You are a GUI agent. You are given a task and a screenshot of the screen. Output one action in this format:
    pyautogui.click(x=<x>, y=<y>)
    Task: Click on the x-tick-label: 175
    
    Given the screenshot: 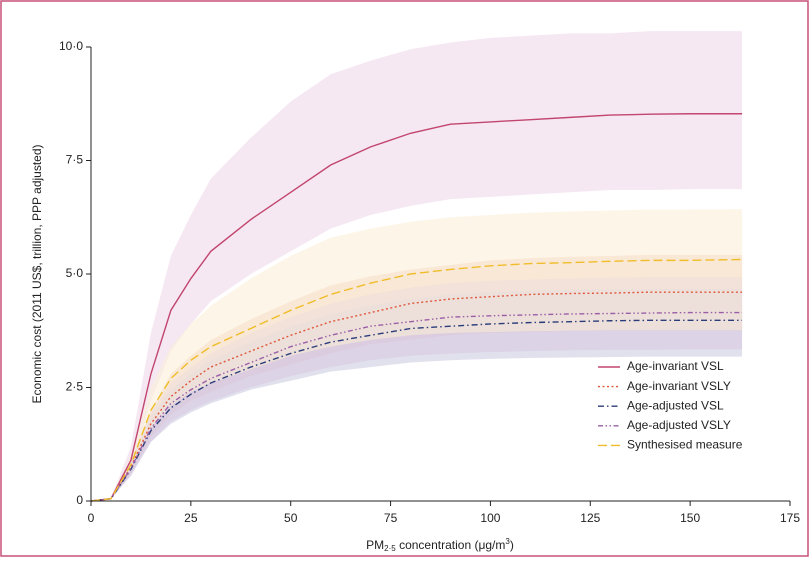 What is the action you would take?
    pyautogui.click(x=790, y=518)
    